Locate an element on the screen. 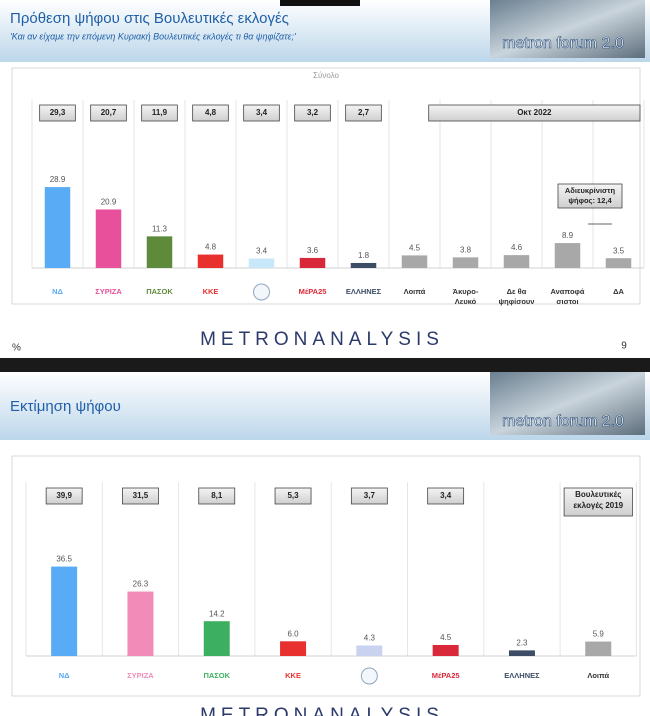  slide-title: Εκτίμηση ψήφου is located at coordinates (65, 406).